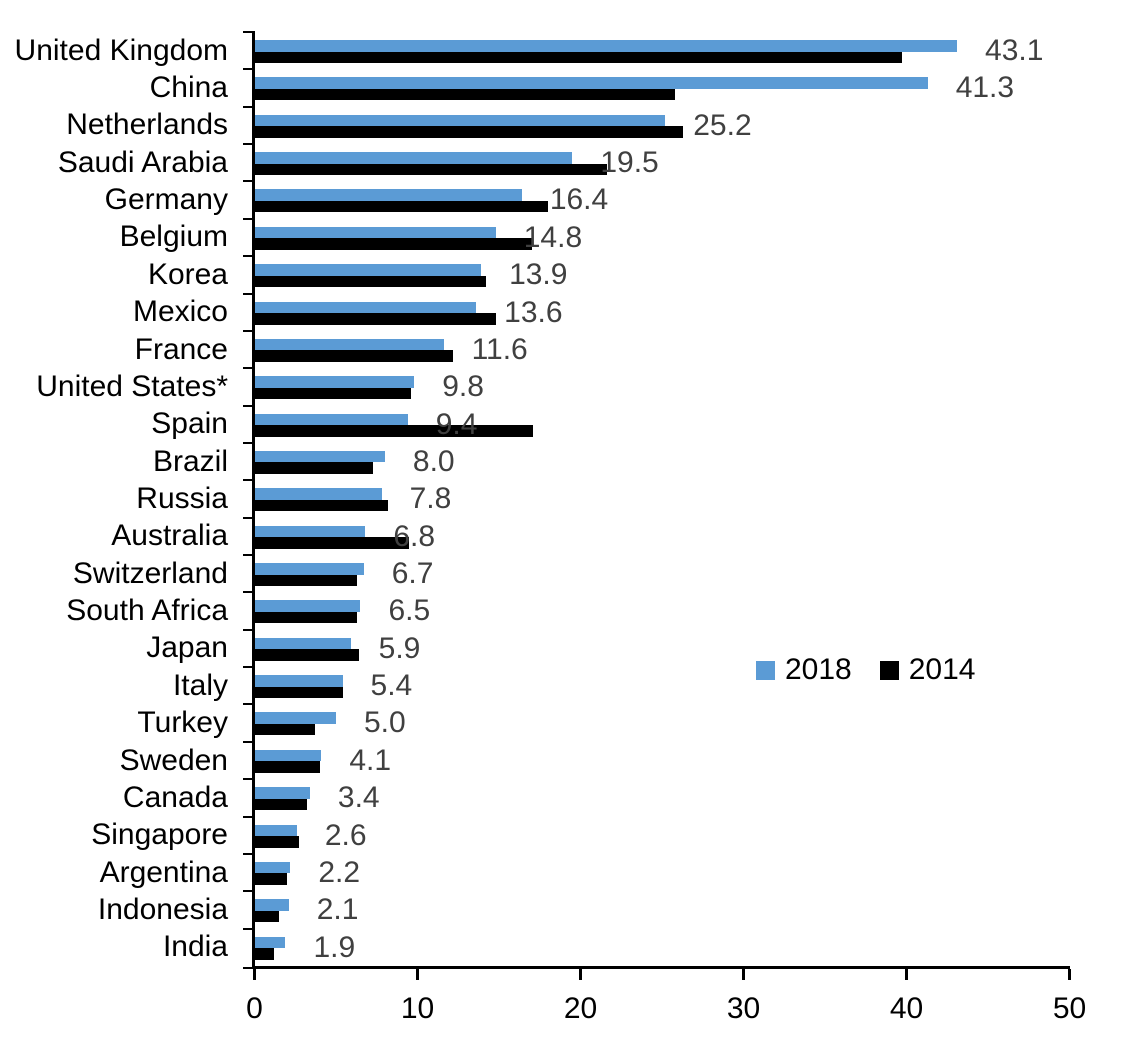 The image size is (1123, 1041). What do you see at coordinates (533, 312) in the screenshot?
I see `value-label: 13.6` at bounding box center [533, 312].